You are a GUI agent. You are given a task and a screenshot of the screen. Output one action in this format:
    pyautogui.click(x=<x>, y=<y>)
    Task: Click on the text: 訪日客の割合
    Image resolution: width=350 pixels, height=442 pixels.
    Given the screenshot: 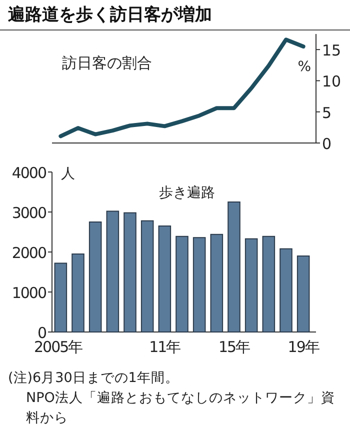 What is the action you would take?
    pyautogui.click(x=107, y=63)
    